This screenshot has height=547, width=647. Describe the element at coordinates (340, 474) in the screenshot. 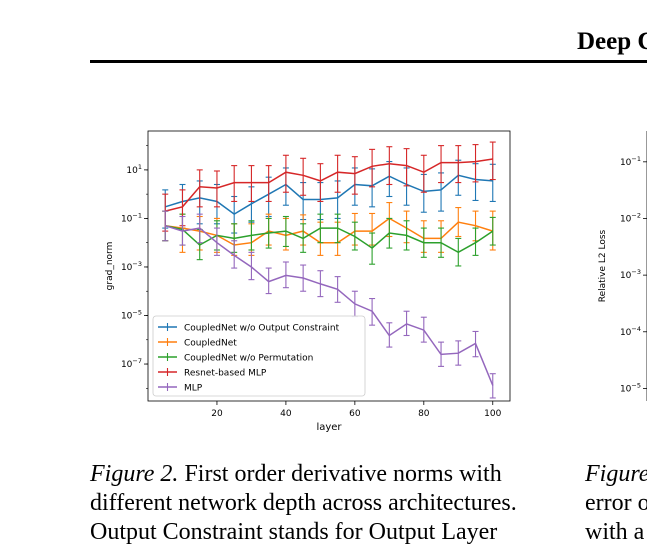

I see `figure-2-caption-text-1: First order derivative norms with` at that location.